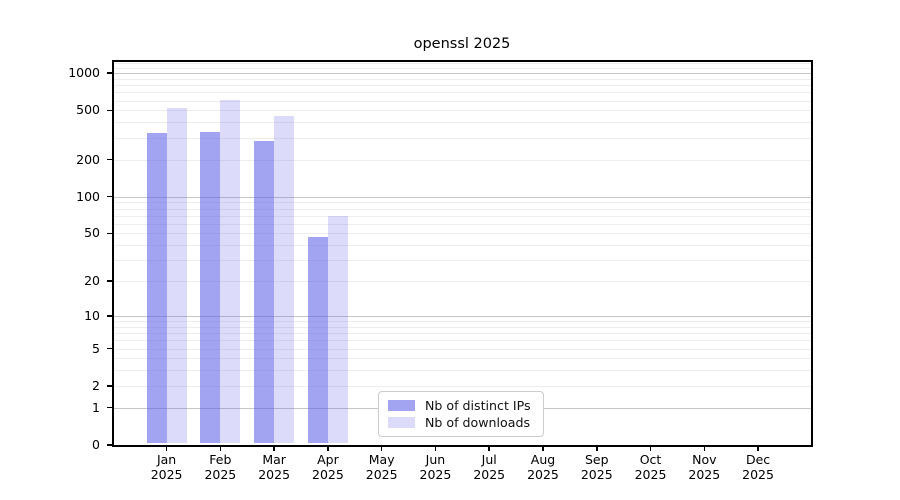  What do you see at coordinates (317, 339) in the screenshot?
I see `bar-nb-of-distinct-ips-apr` at bounding box center [317, 339].